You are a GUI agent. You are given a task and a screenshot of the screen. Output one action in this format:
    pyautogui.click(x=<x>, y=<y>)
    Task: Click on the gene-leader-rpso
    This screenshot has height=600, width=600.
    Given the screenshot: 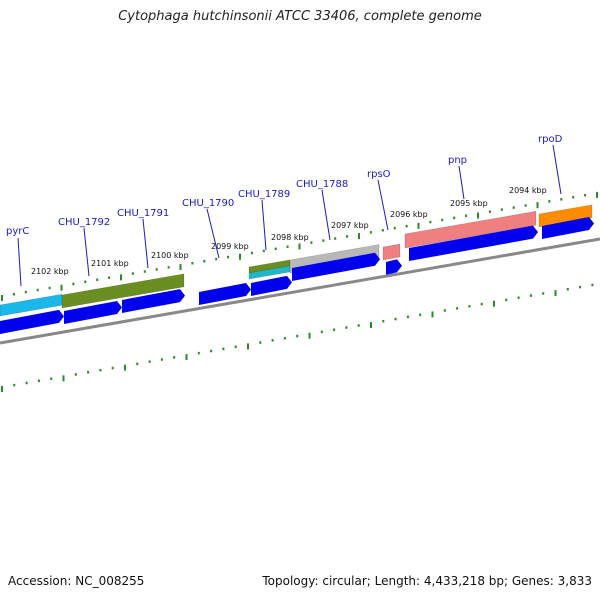 What is the action you would take?
    pyautogui.click(x=383, y=205)
    